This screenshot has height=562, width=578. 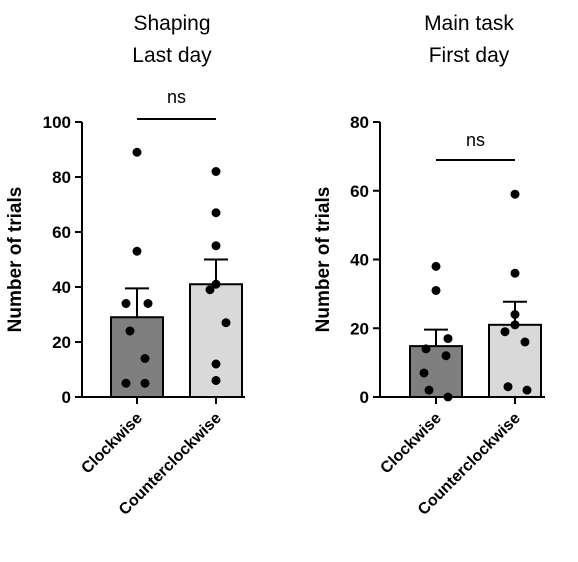 I want to click on y-tick-label: 100, so click(x=57, y=122).